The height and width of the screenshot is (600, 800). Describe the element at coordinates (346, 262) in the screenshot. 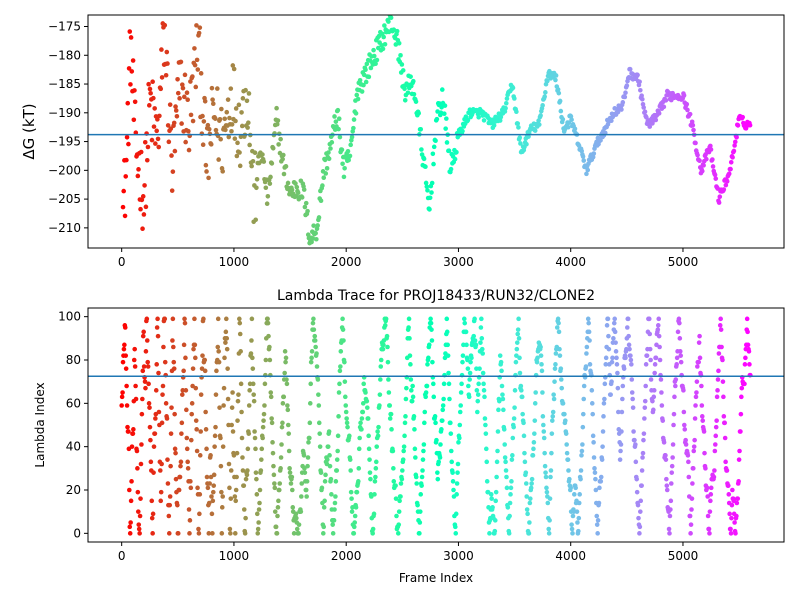

I see `top-x-tick-label: 2000` at that location.